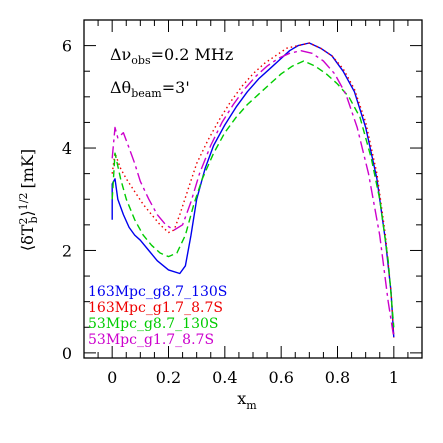 The height and width of the screenshot is (443, 443). What do you see at coordinates (153, 324) in the screenshot?
I see `legend-entry-3: 53Mpc_g8.7_130S` at bounding box center [153, 324].